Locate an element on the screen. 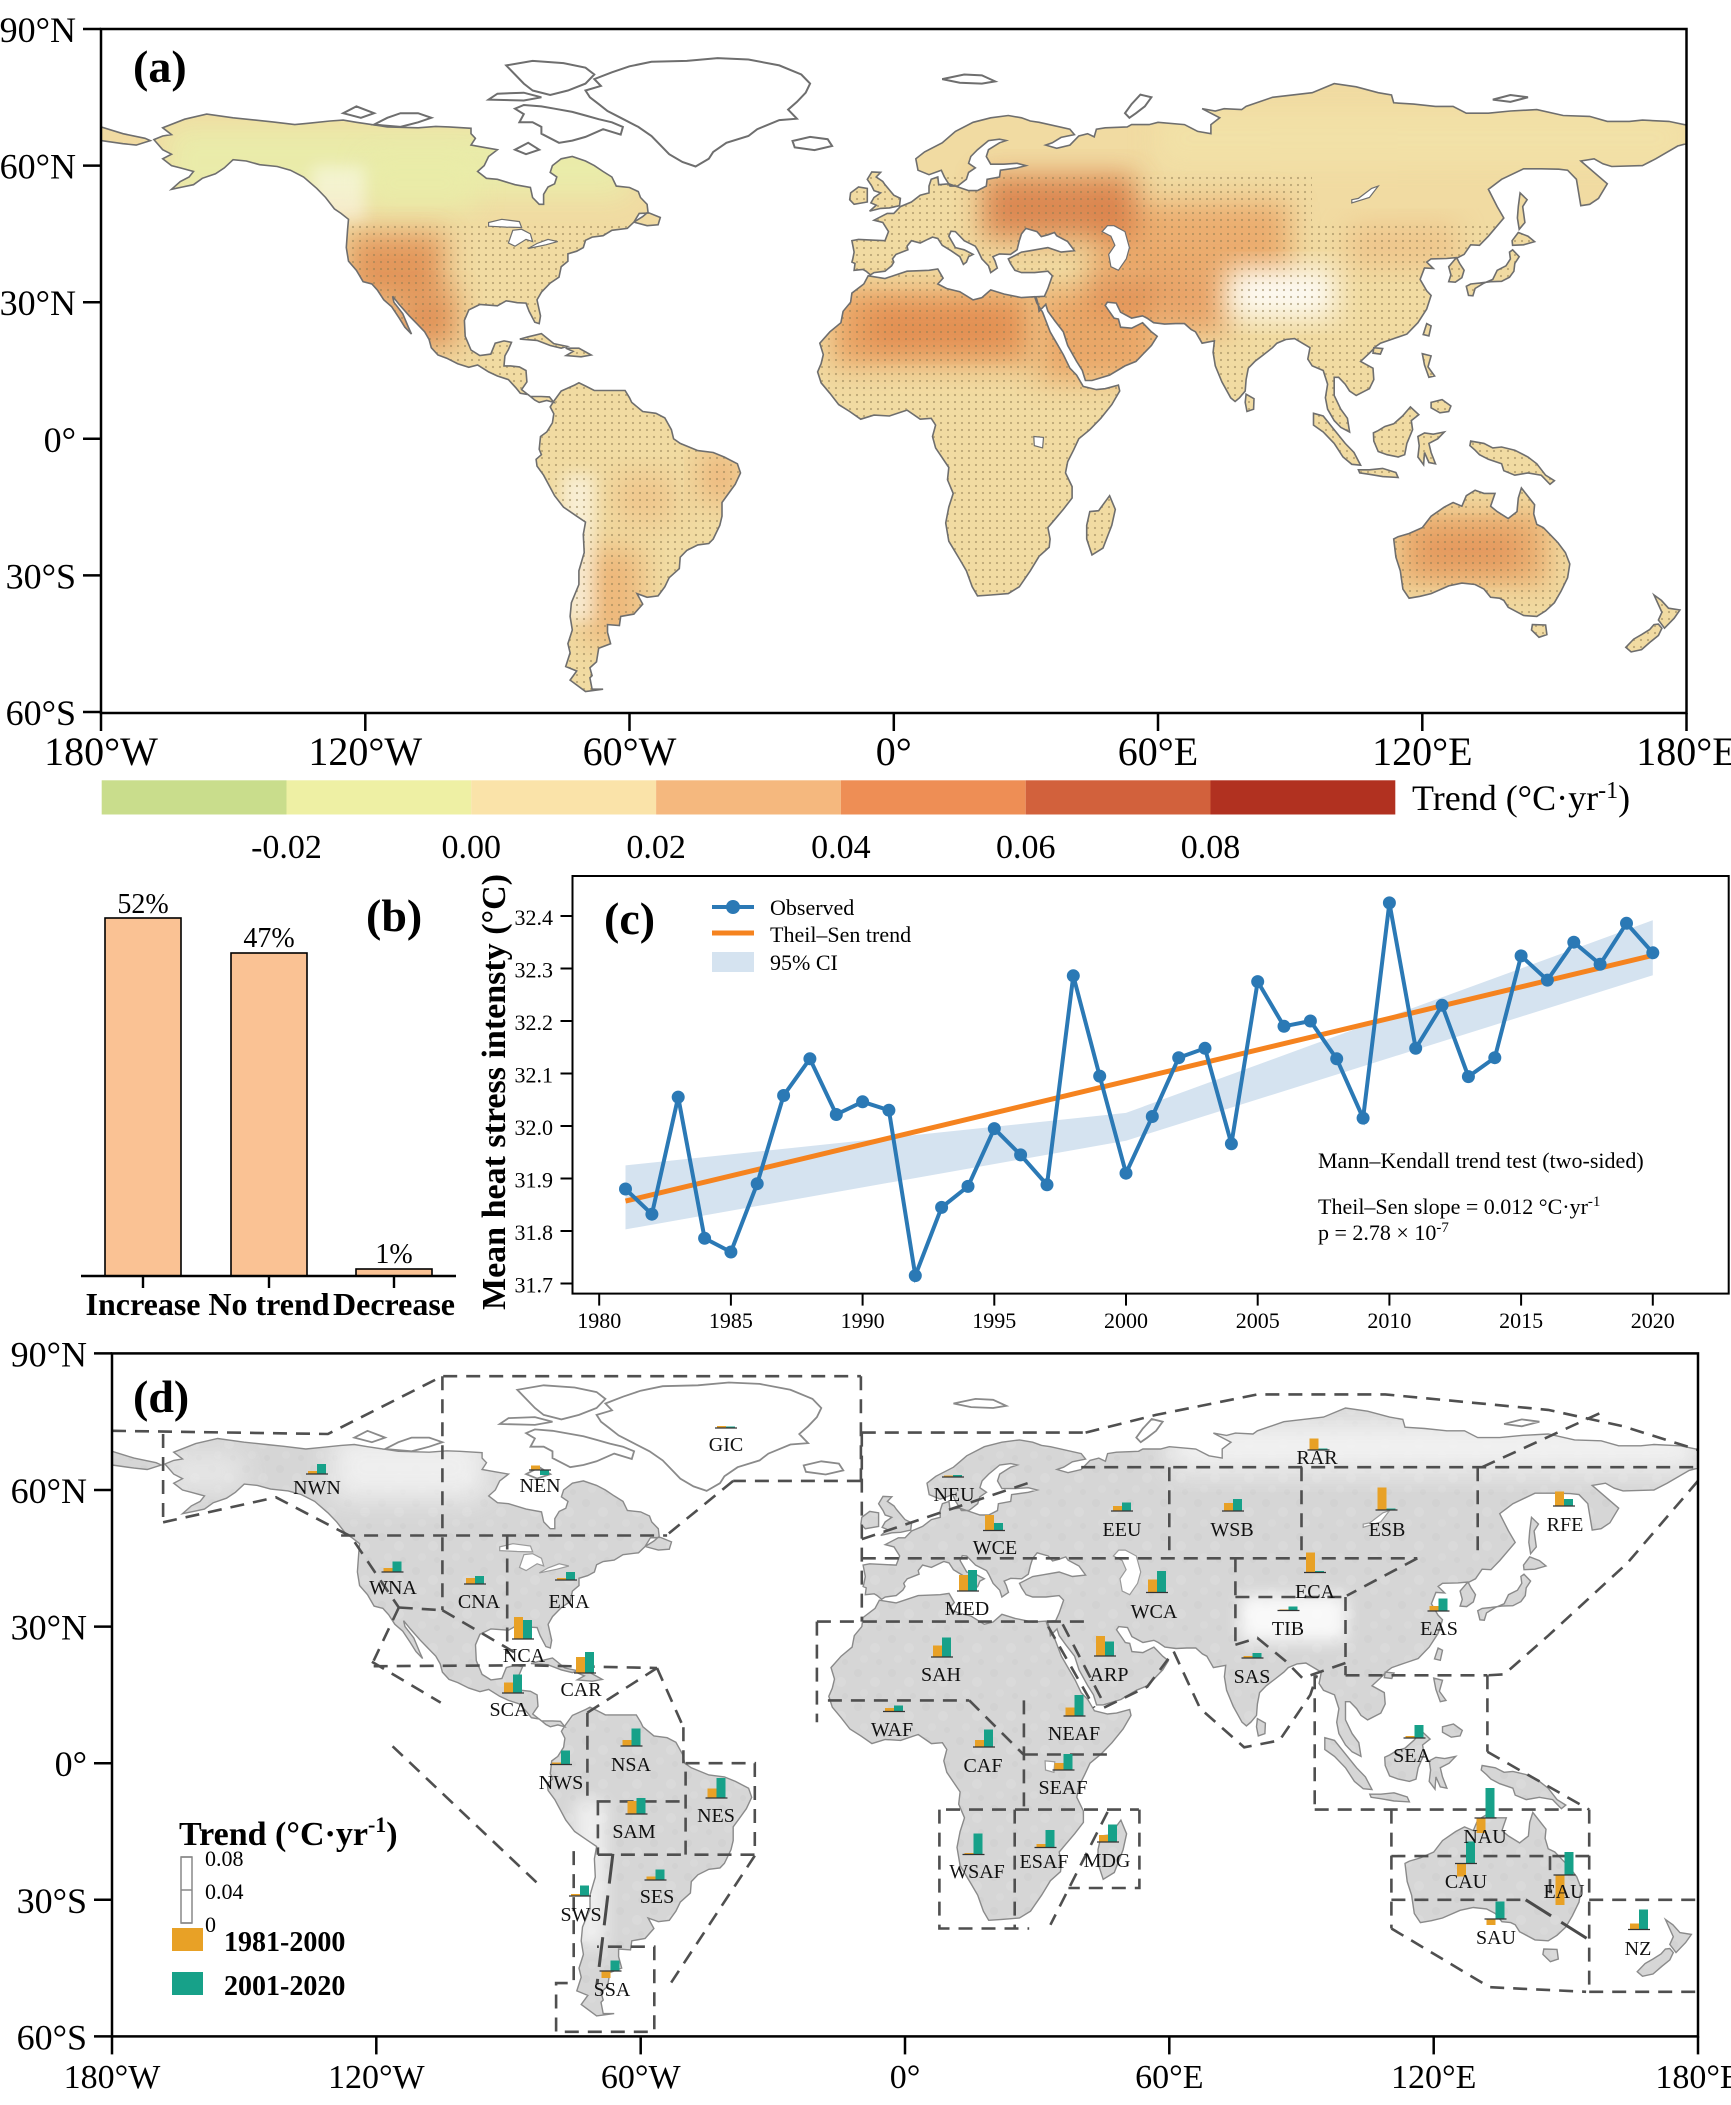  svg-text: SES is located at coordinates (657, 1897).